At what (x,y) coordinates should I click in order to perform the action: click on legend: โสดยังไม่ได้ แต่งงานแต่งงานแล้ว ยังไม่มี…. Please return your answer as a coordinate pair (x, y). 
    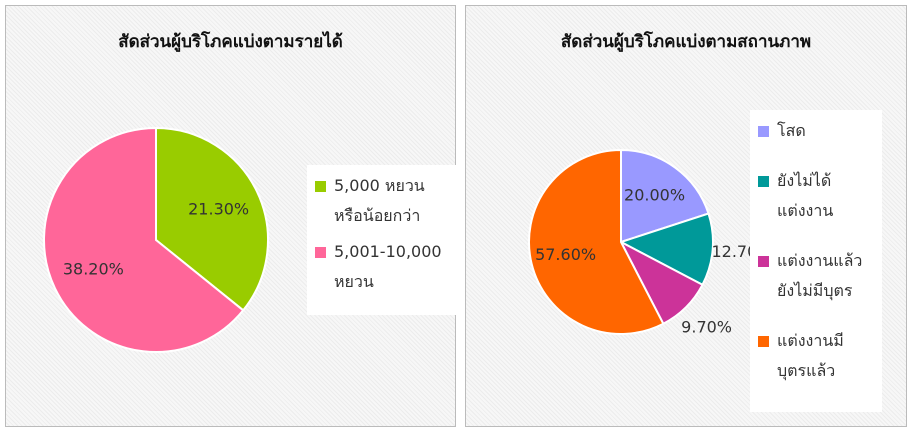
    Looking at the image, I should click on (816, 261).